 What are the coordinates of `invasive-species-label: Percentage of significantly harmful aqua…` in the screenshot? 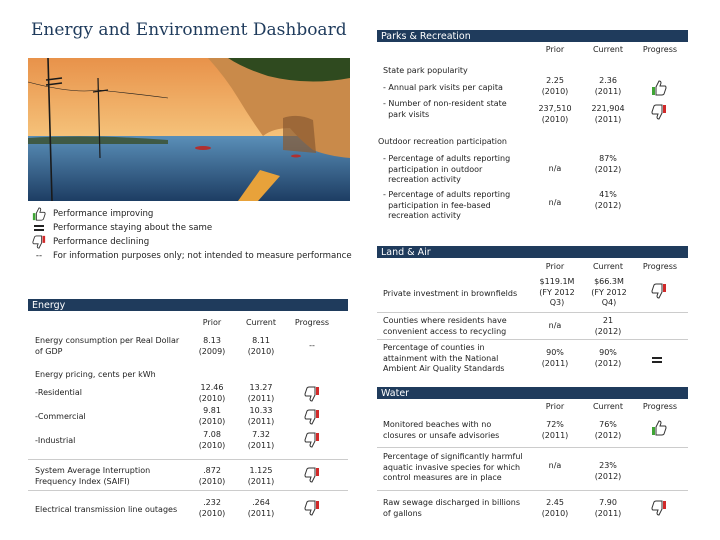 It's located at (453, 467).